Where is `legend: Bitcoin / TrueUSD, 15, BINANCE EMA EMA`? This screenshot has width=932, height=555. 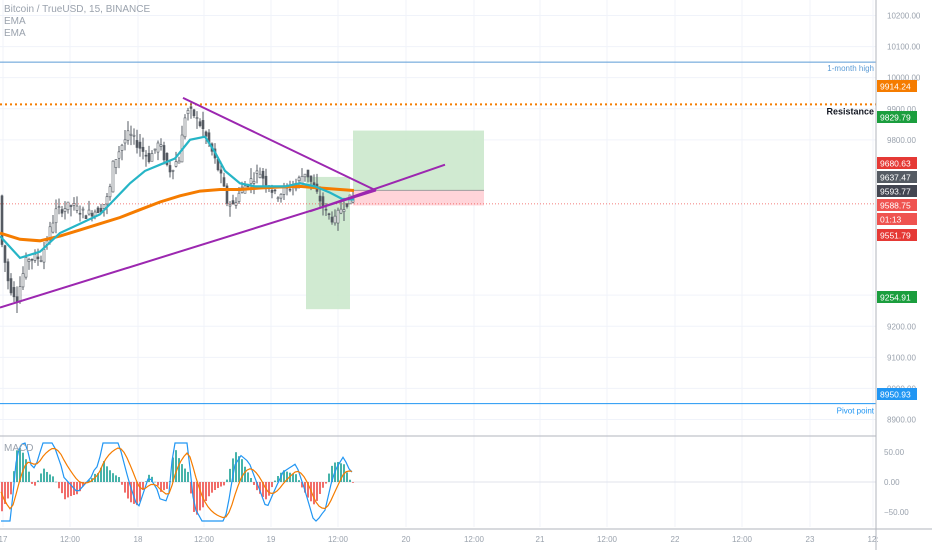 legend: Bitcoin / TrueUSD, 15, BINANCE EMA EMA is located at coordinates (77, 22).